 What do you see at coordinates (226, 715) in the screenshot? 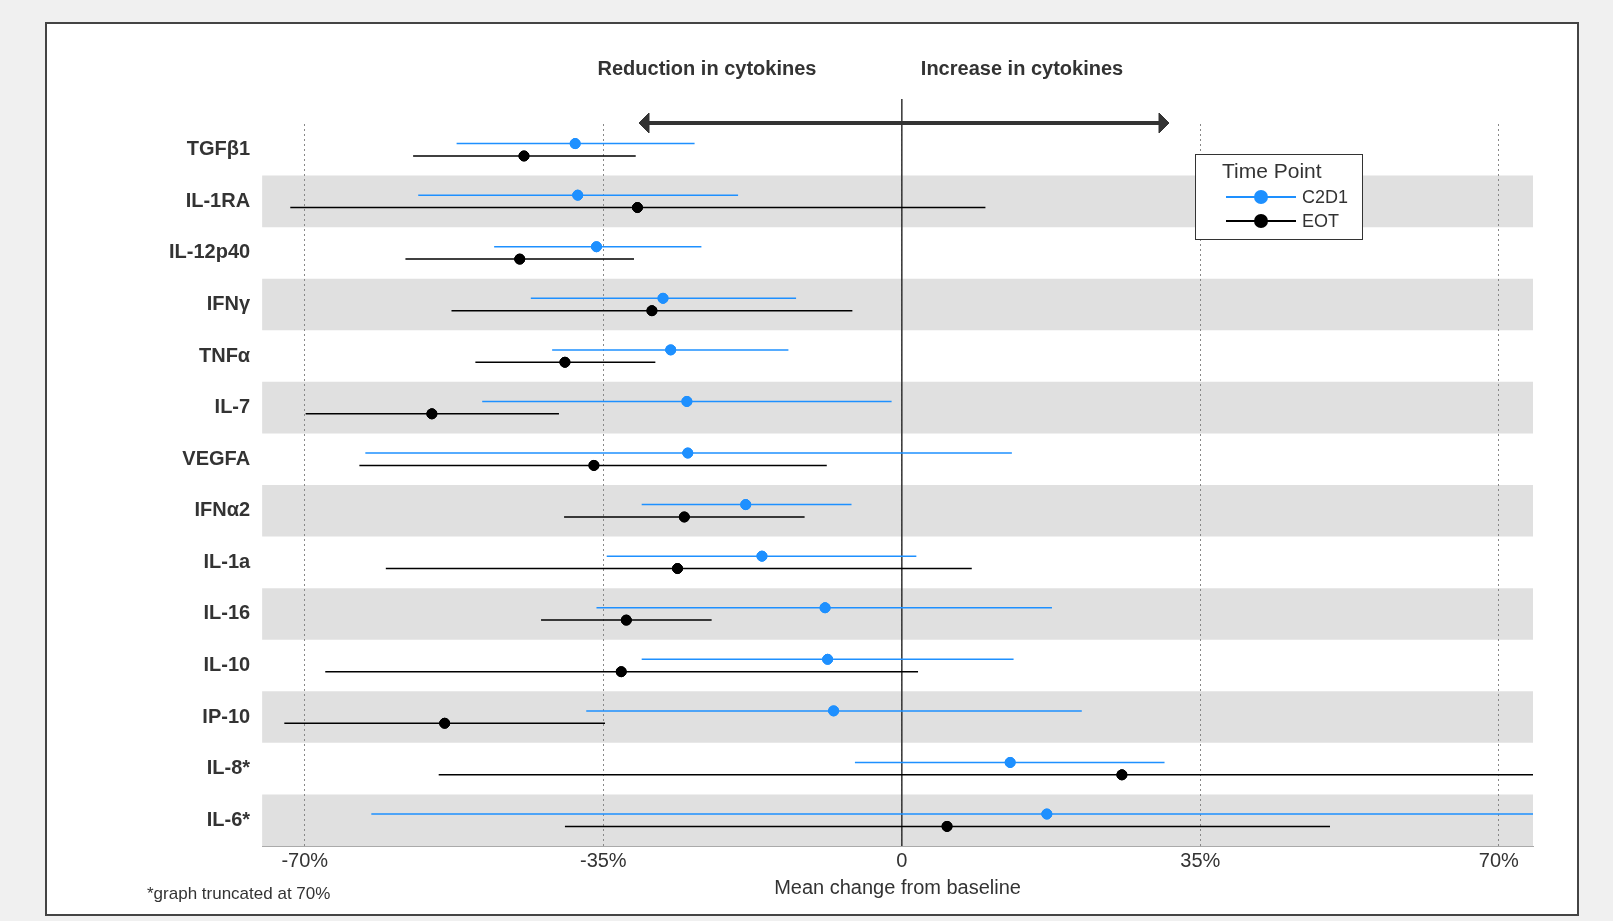
I see `y-tick-label: IP-10` at bounding box center [226, 715].